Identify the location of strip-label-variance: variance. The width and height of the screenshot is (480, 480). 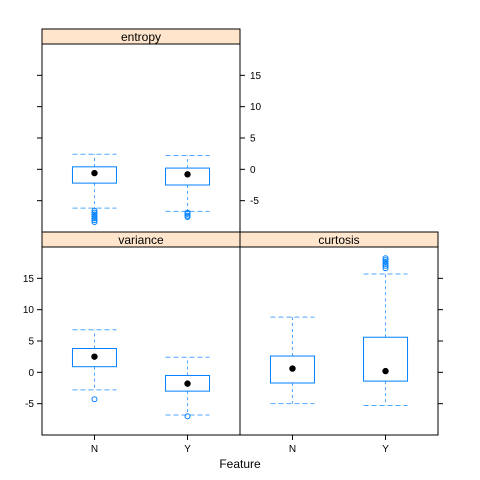
(141, 240).